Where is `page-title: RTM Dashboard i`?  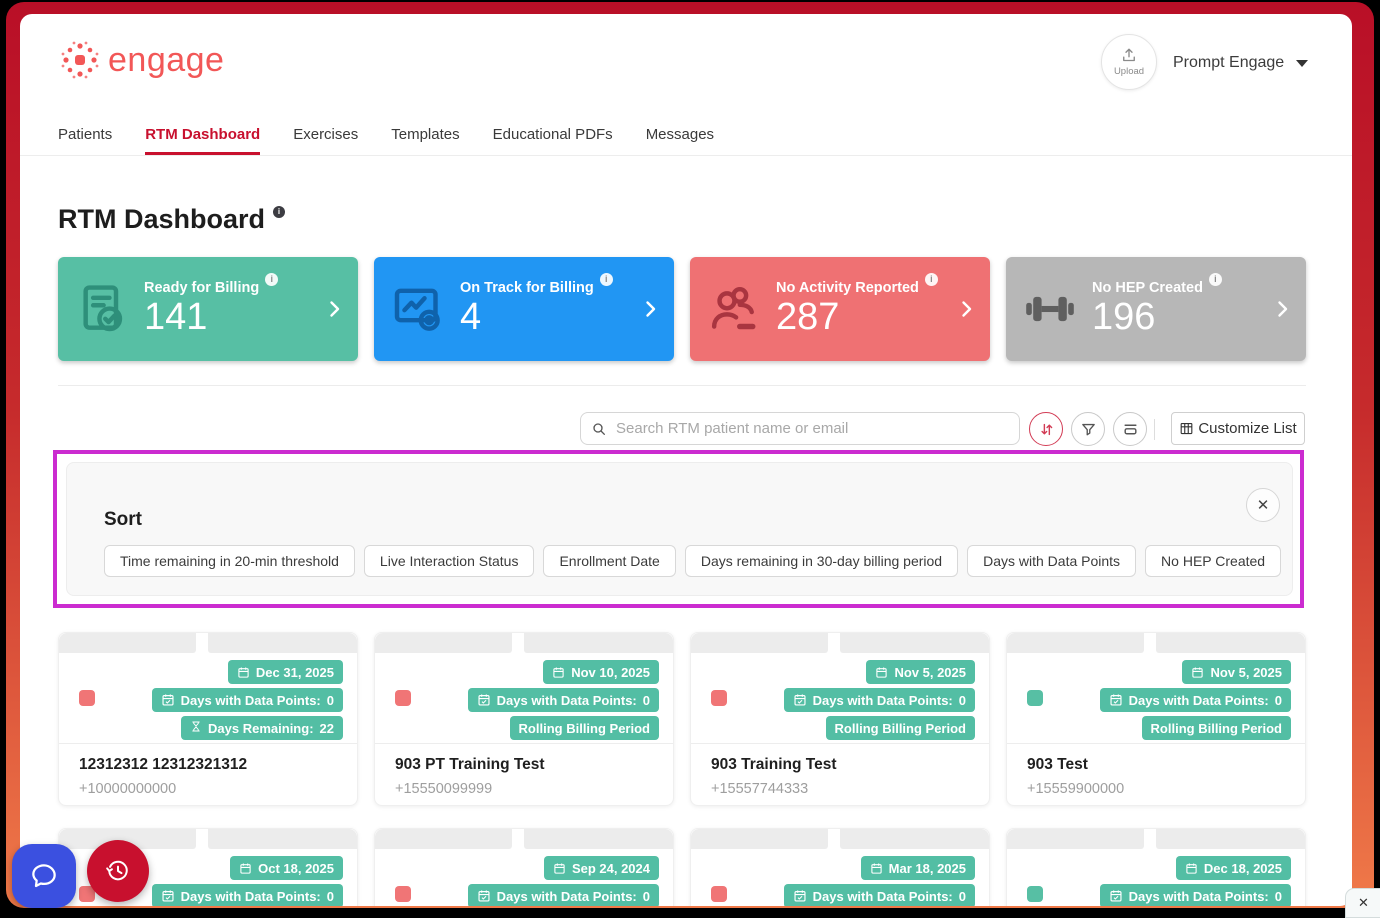 page-title: RTM Dashboard i is located at coordinates (172, 219).